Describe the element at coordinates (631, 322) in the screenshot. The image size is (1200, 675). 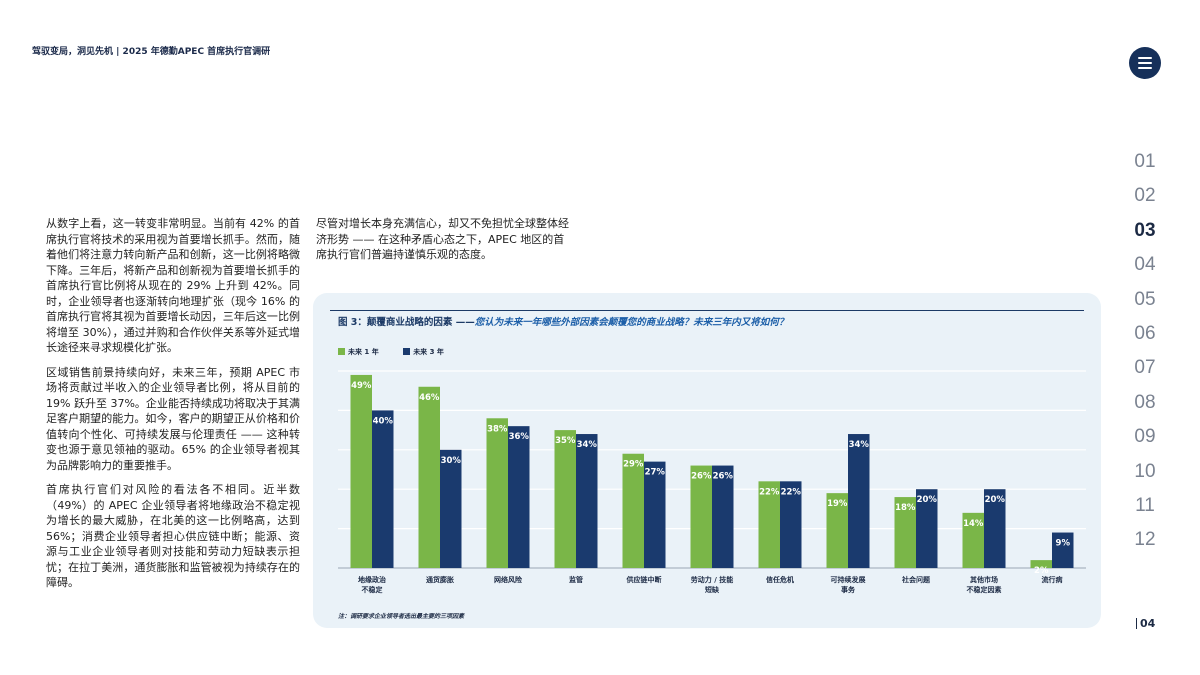
I see `figure-title-question: 您认为未来一年哪些外部因素会颠覆您的商业战略？未来三年内又将如何？` at that location.